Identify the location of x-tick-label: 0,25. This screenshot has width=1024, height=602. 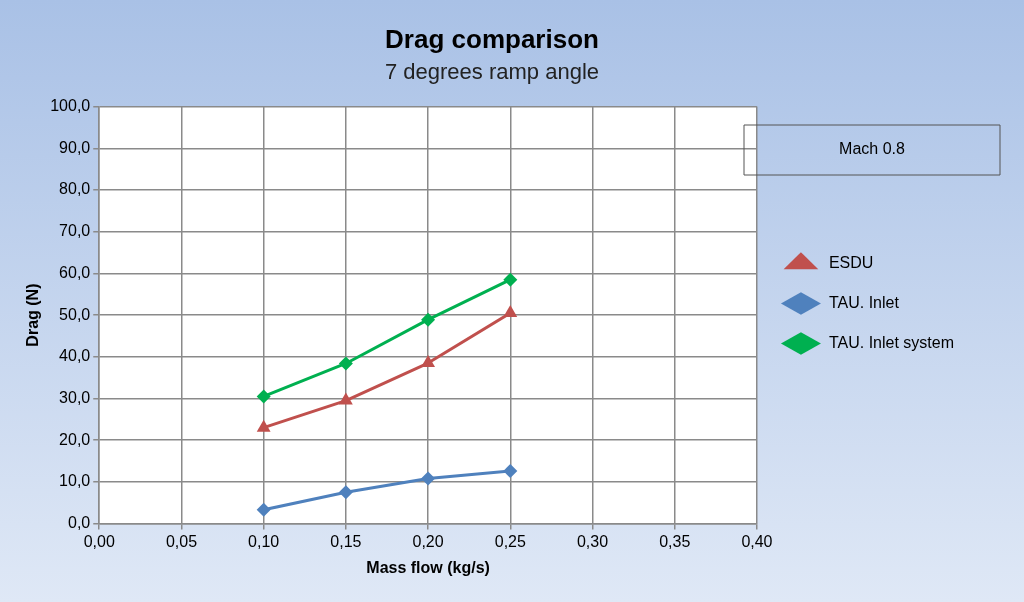
(510, 541).